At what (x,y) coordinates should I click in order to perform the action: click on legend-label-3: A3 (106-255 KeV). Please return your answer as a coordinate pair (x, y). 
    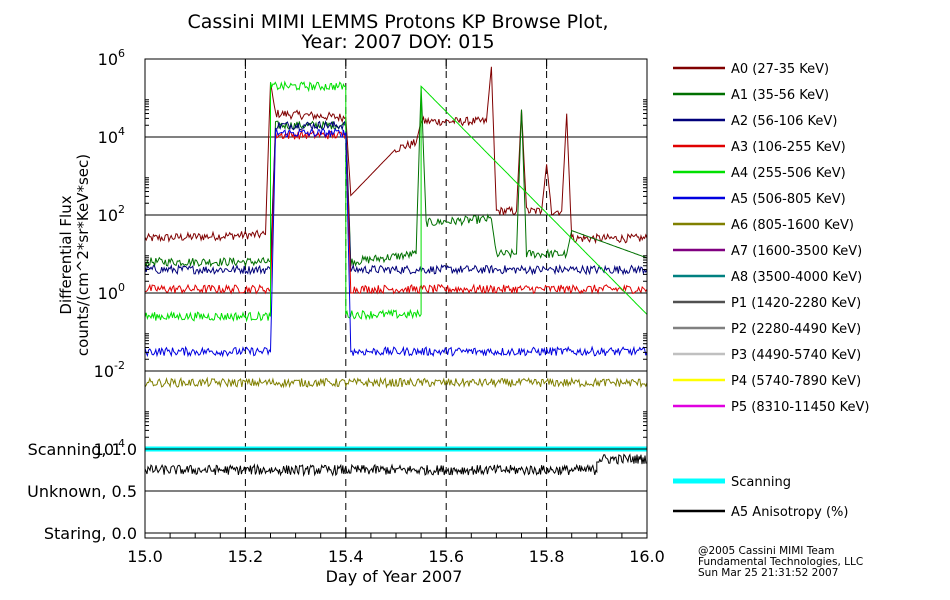
    Looking at the image, I should click on (788, 147).